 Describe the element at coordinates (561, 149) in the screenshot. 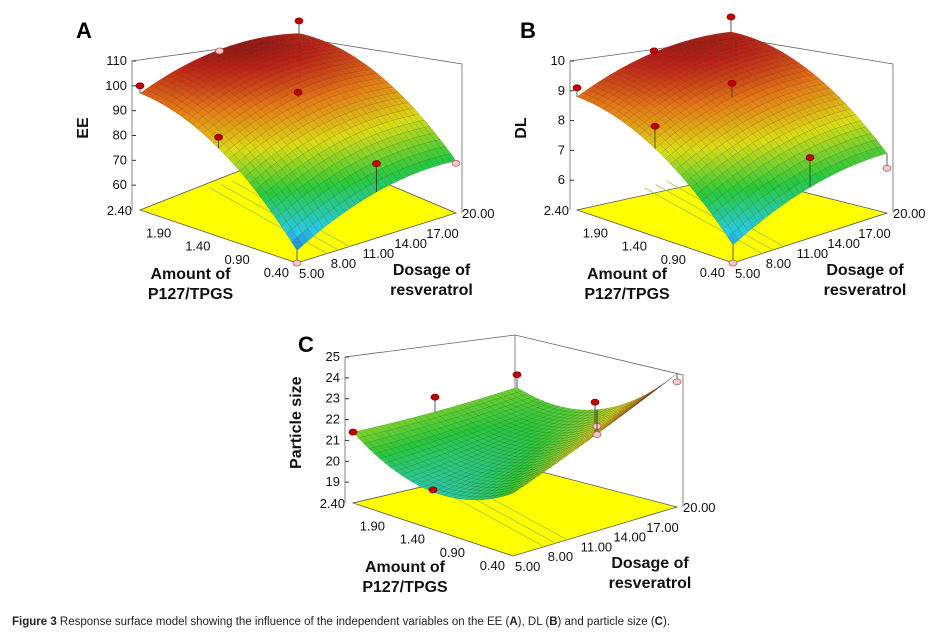

I see `z-tick-label: 7` at that location.